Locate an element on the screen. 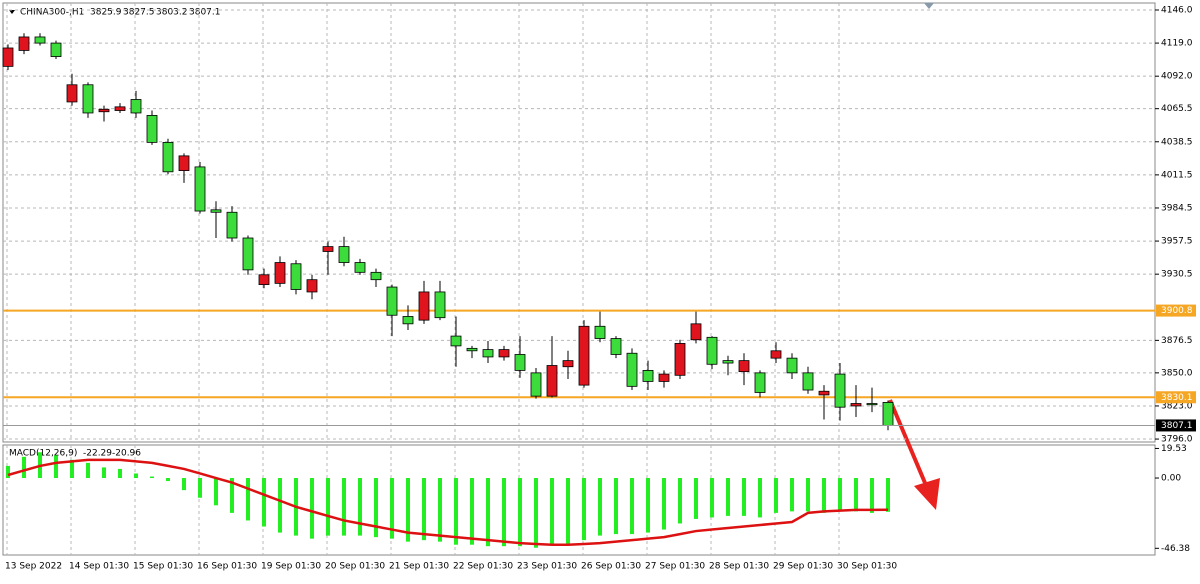  shift-marker is located at coordinates (929, 6).